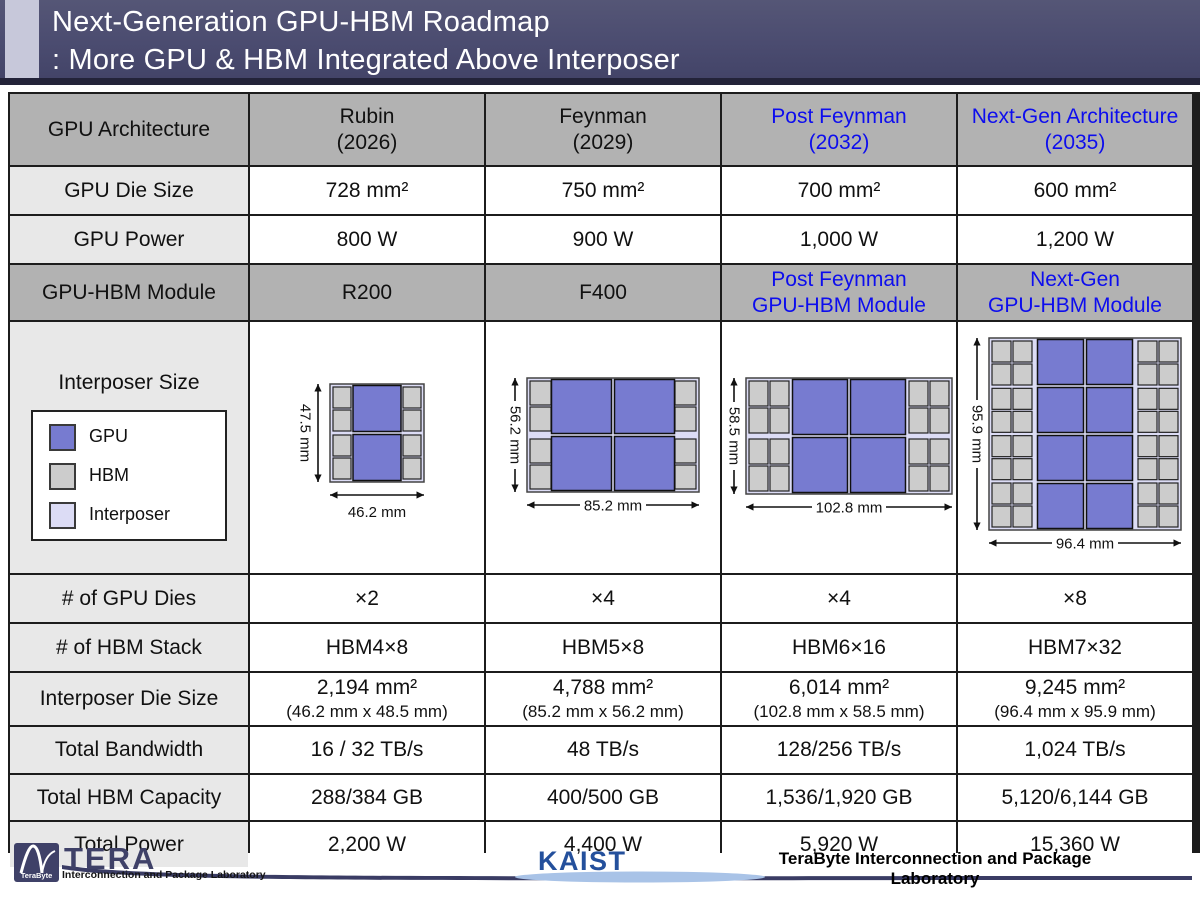  What do you see at coordinates (62, 476) in the screenshot?
I see `hbm-swatch` at bounding box center [62, 476].